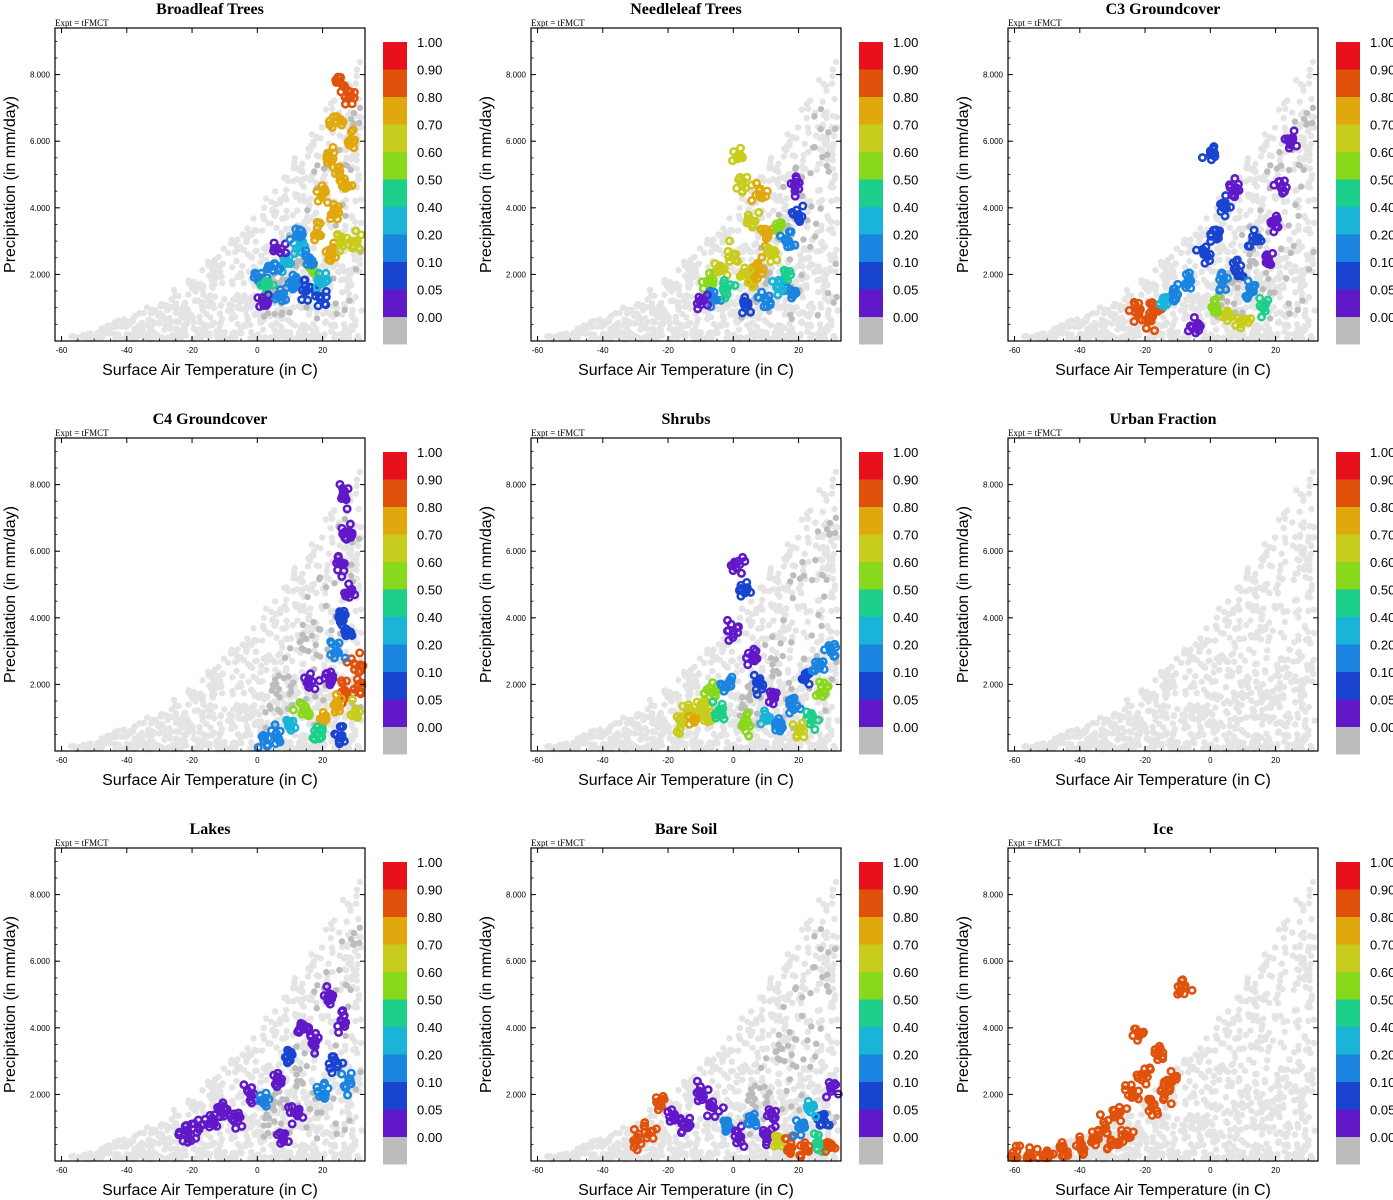  Describe the element at coordinates (905, 125) in the screenshot. I see `colorbar-label: 0.70` at that location.